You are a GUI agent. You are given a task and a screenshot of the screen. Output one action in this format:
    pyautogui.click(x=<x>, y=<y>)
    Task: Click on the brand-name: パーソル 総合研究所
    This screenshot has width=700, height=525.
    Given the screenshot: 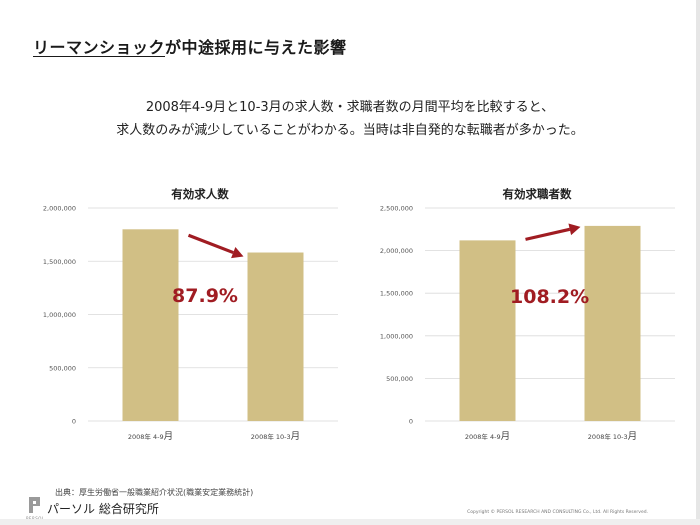 What is the action you would take?
    pyautogui.click(x=103, y=509)
    